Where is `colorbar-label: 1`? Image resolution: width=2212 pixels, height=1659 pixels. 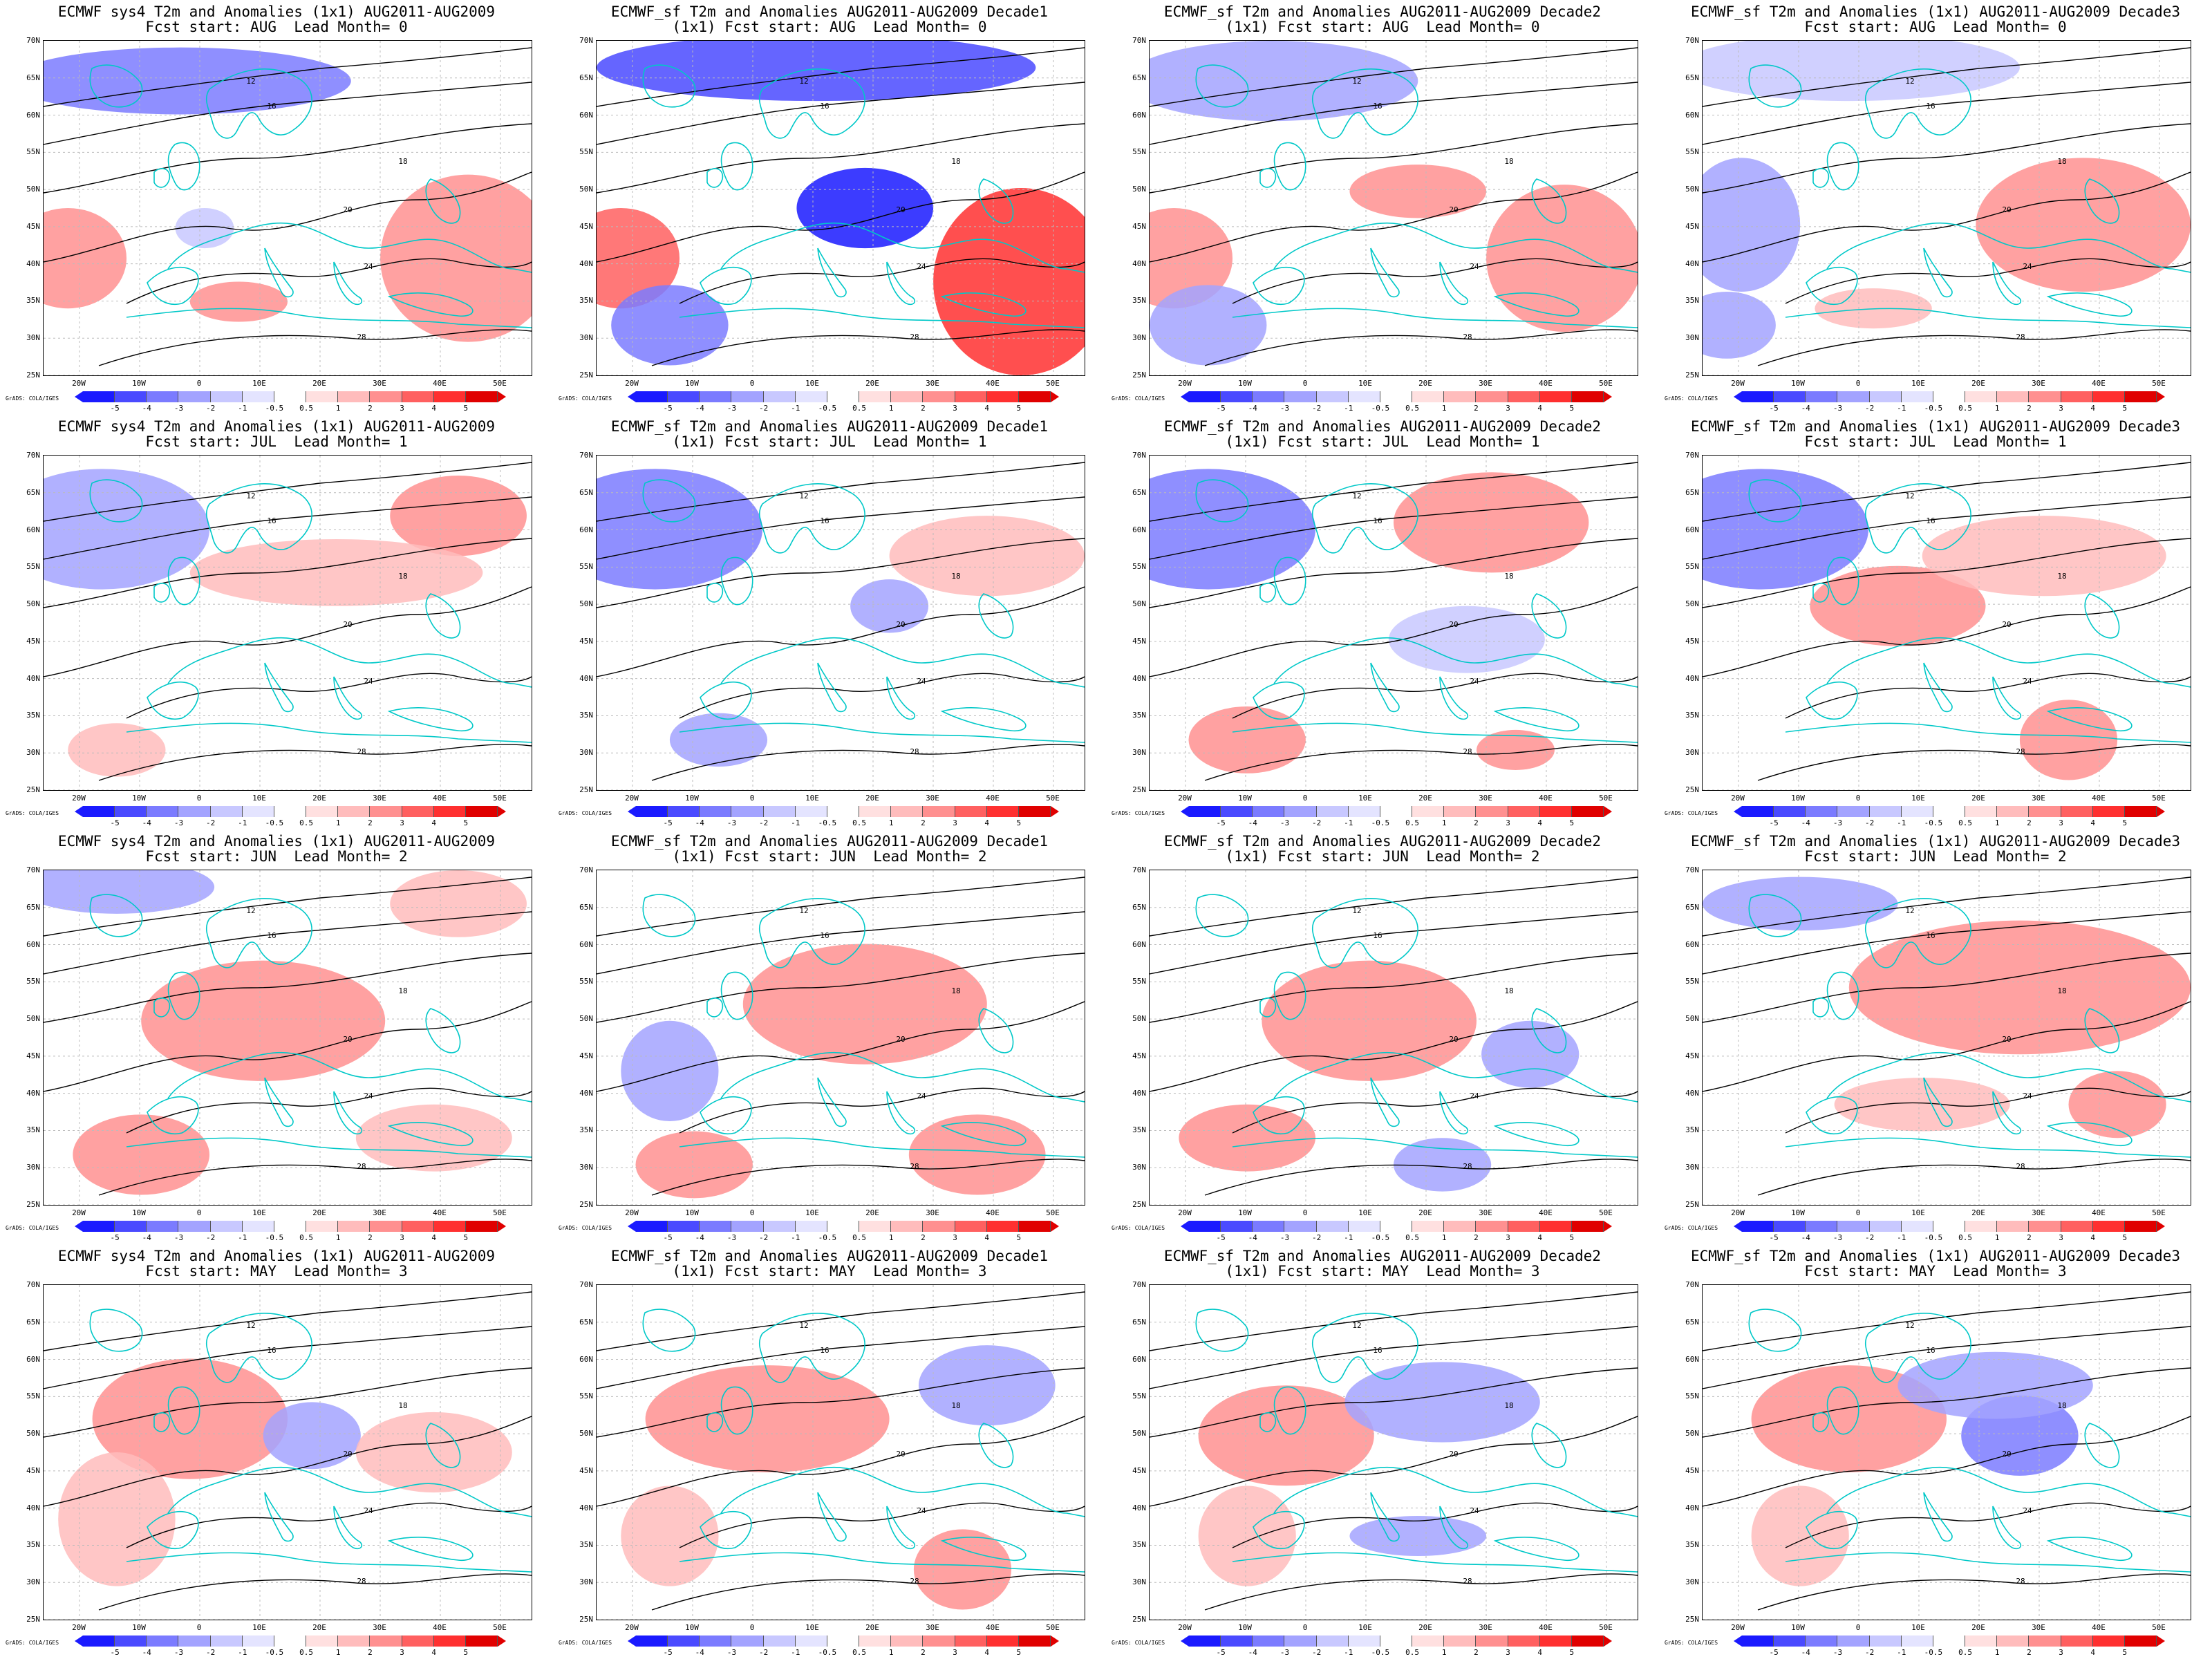
colorbar-label: 1 is located at coordinates (891, 1237).